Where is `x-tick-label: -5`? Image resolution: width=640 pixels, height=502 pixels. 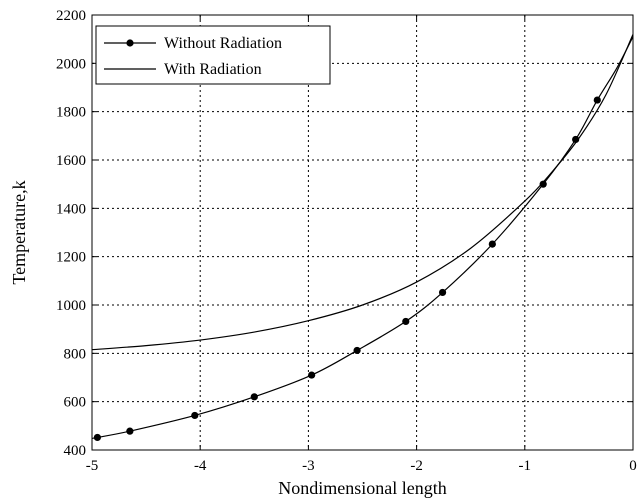
x-tick-label: -5 is located at coordinates (92, 466).